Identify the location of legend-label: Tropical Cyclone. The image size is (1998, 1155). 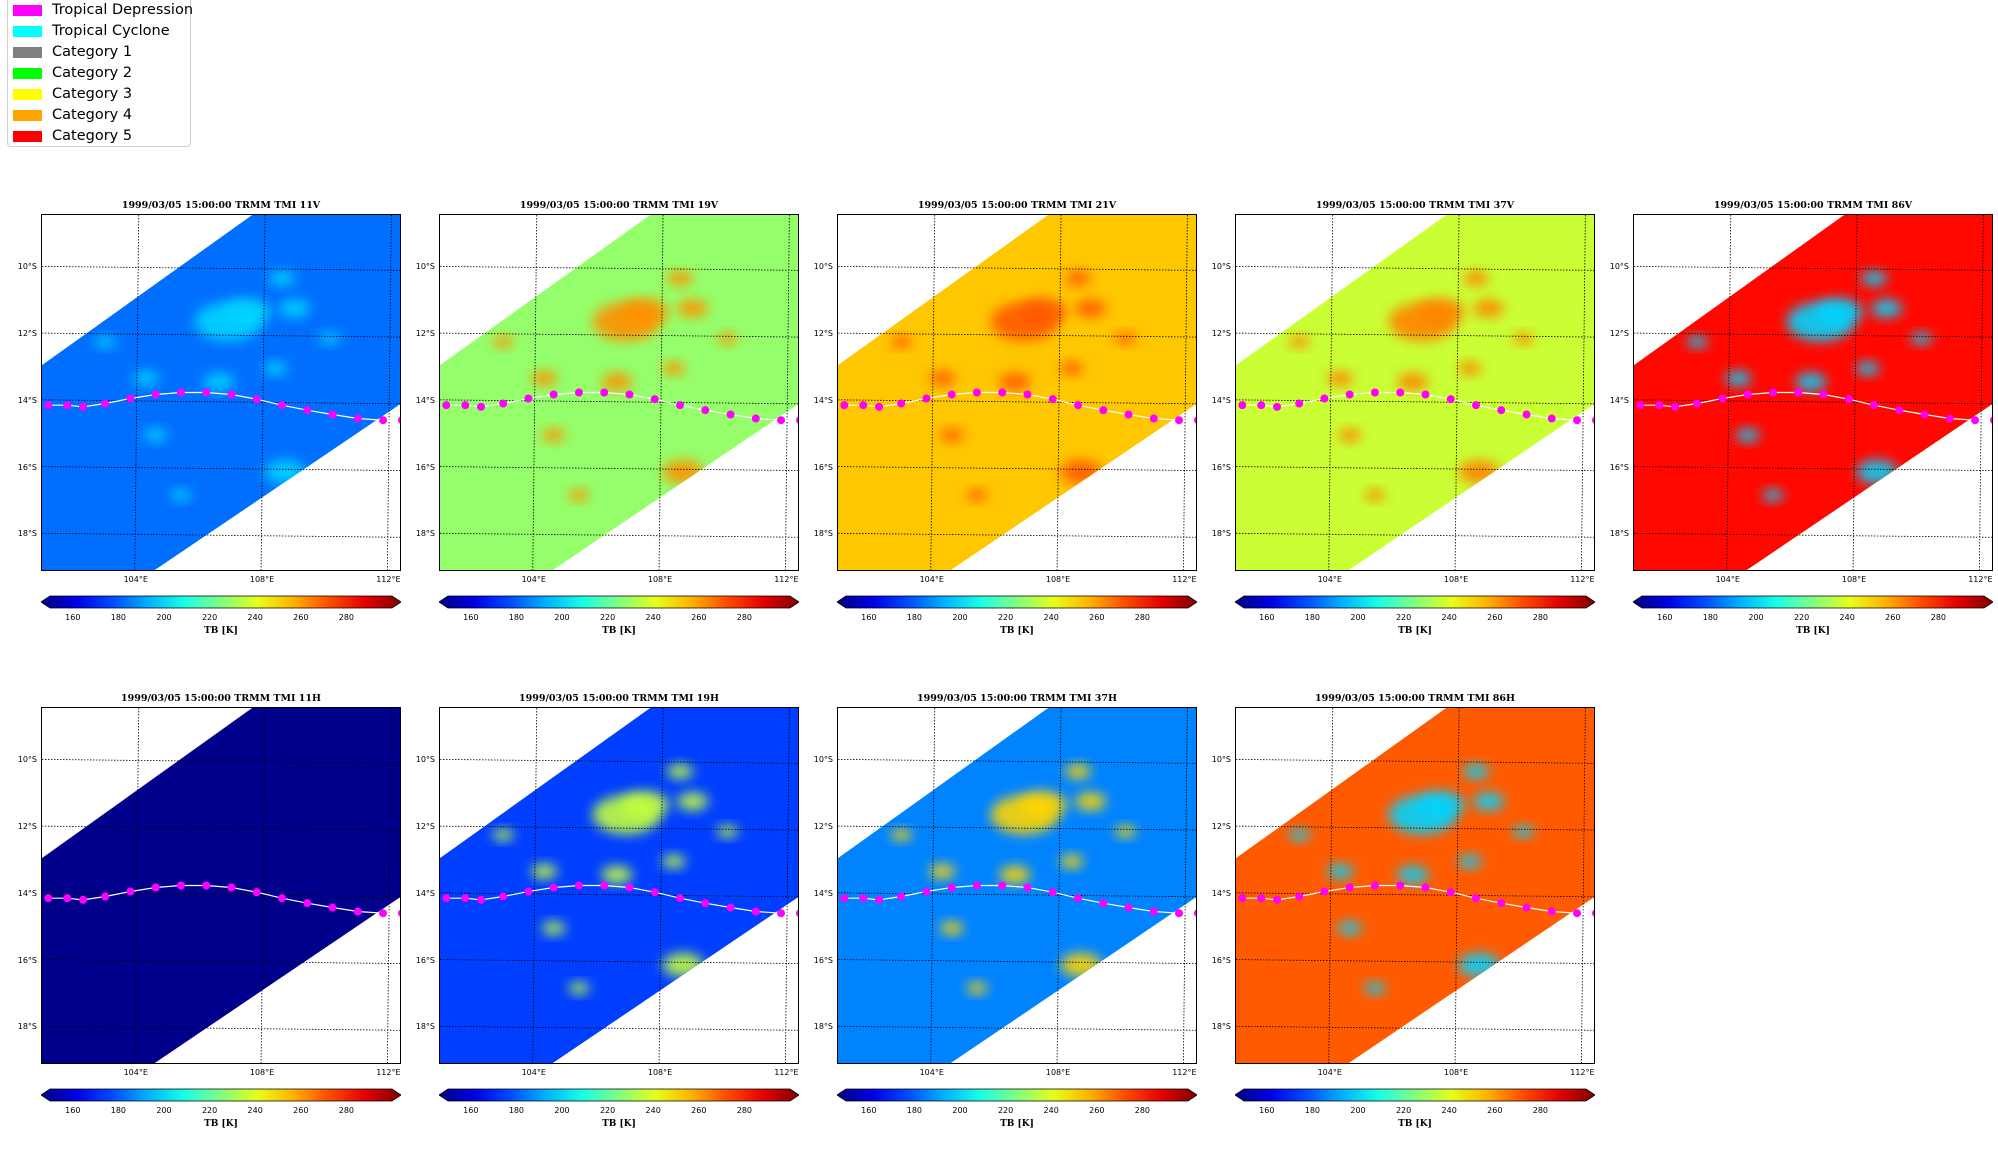
(111, 31).